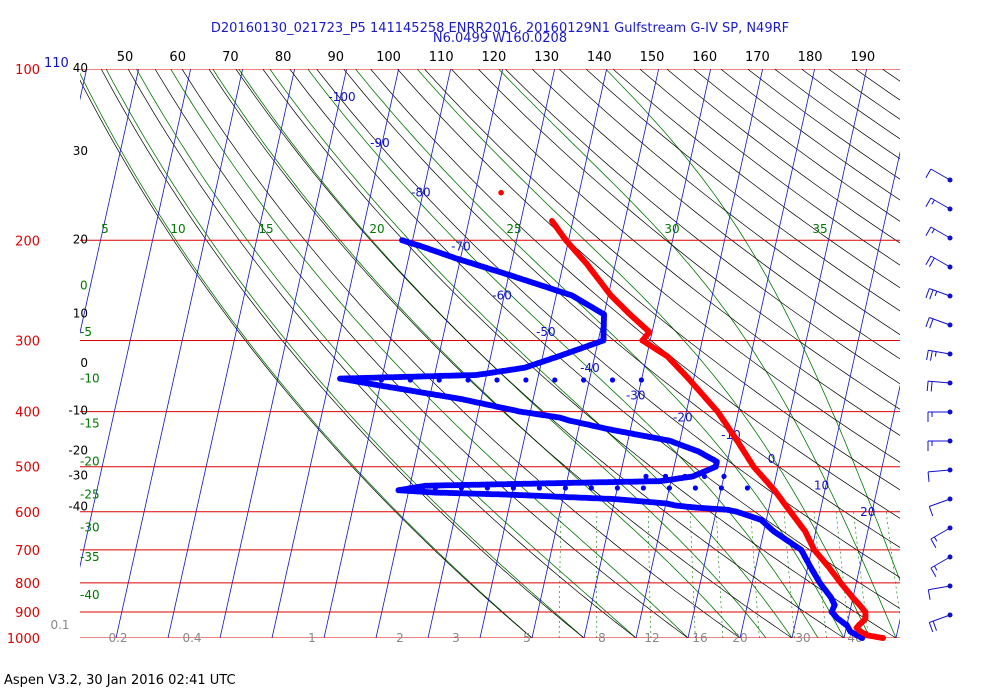 The width and height of the screenshot is (1000, 700). Describe the element at coordinates (699, 638) in the screenshot. I see `mixing-ratio-label: 16` at that location.